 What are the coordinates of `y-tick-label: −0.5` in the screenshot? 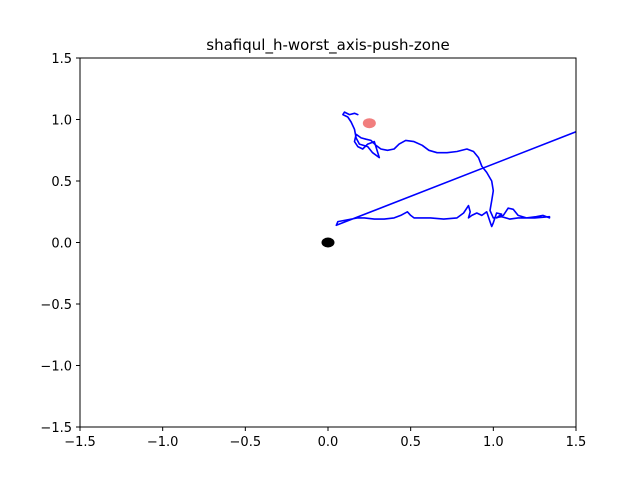 It's located at (56, 305).